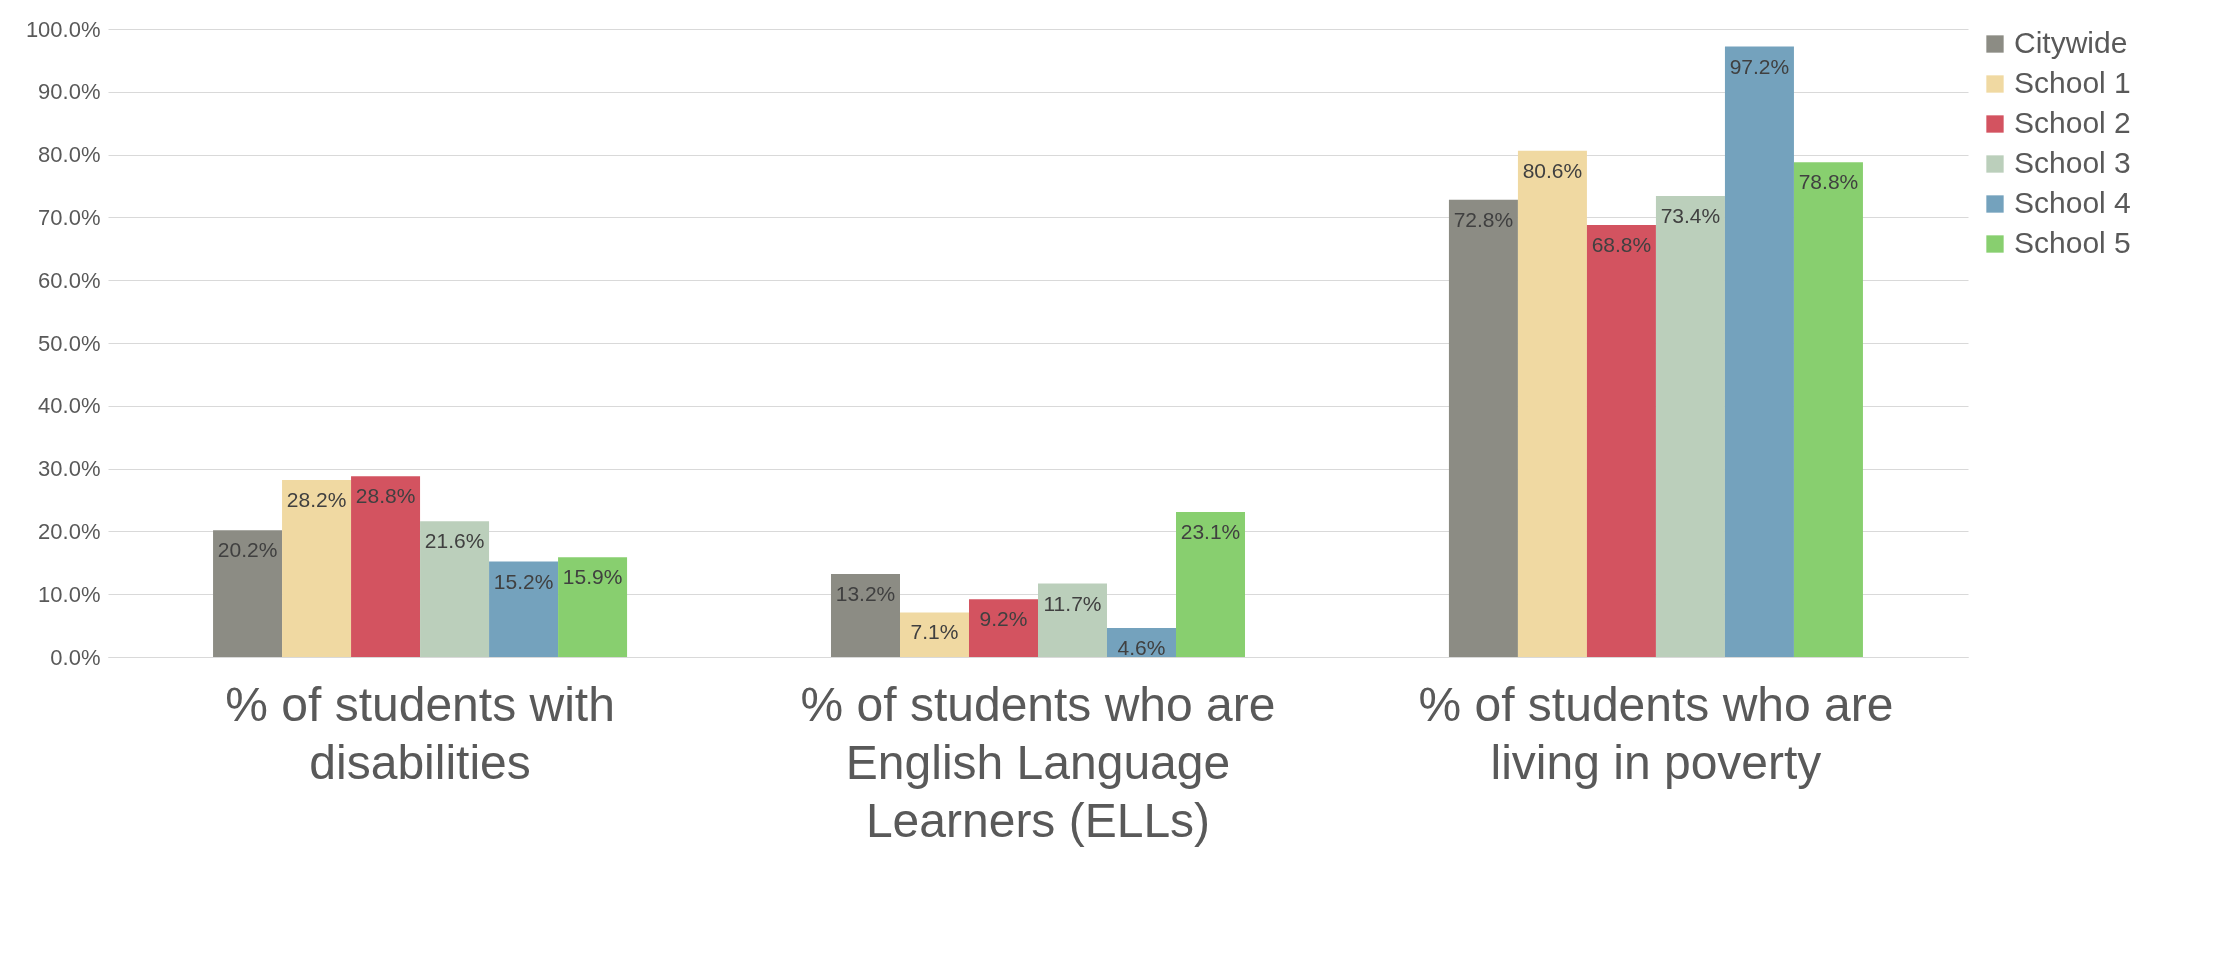 This screenshot has width=2223, height=977. I want to click on y-tick-label: 100.0%, so click(63, 29).